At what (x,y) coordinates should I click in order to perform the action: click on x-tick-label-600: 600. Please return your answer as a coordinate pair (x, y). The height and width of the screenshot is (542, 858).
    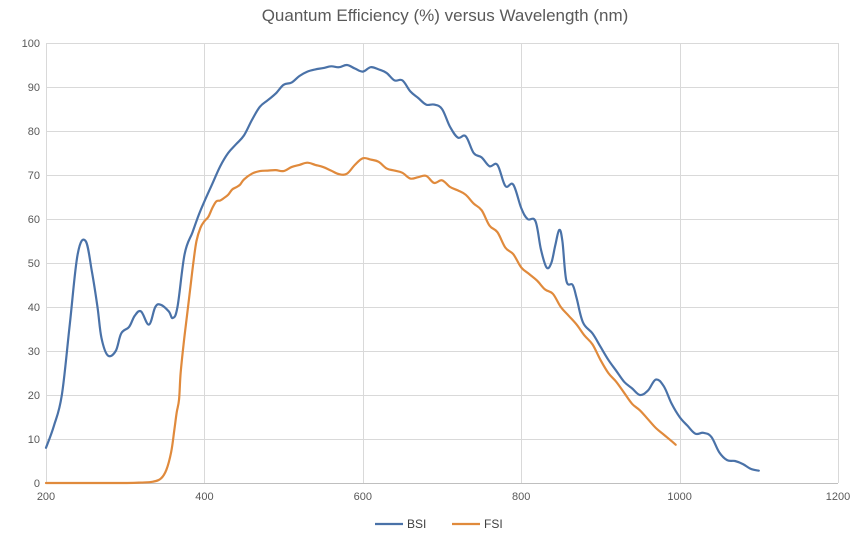
    Looking at the image, I should click on (363, 497).